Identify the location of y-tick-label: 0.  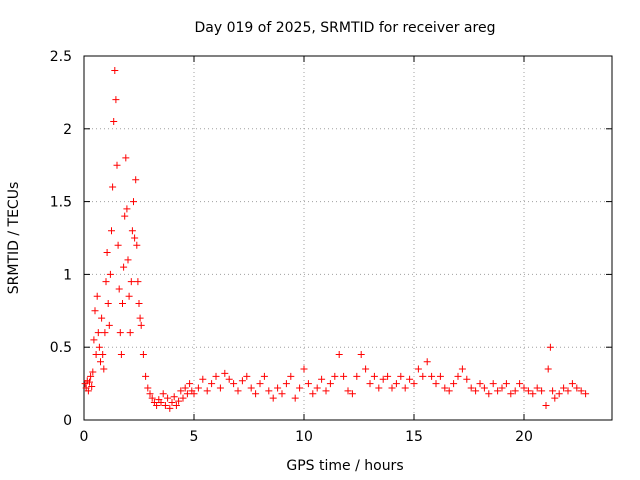
(67, 421).